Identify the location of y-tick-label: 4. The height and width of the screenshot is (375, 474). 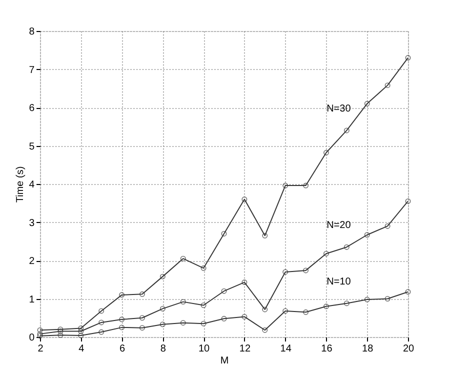
(31, 185).